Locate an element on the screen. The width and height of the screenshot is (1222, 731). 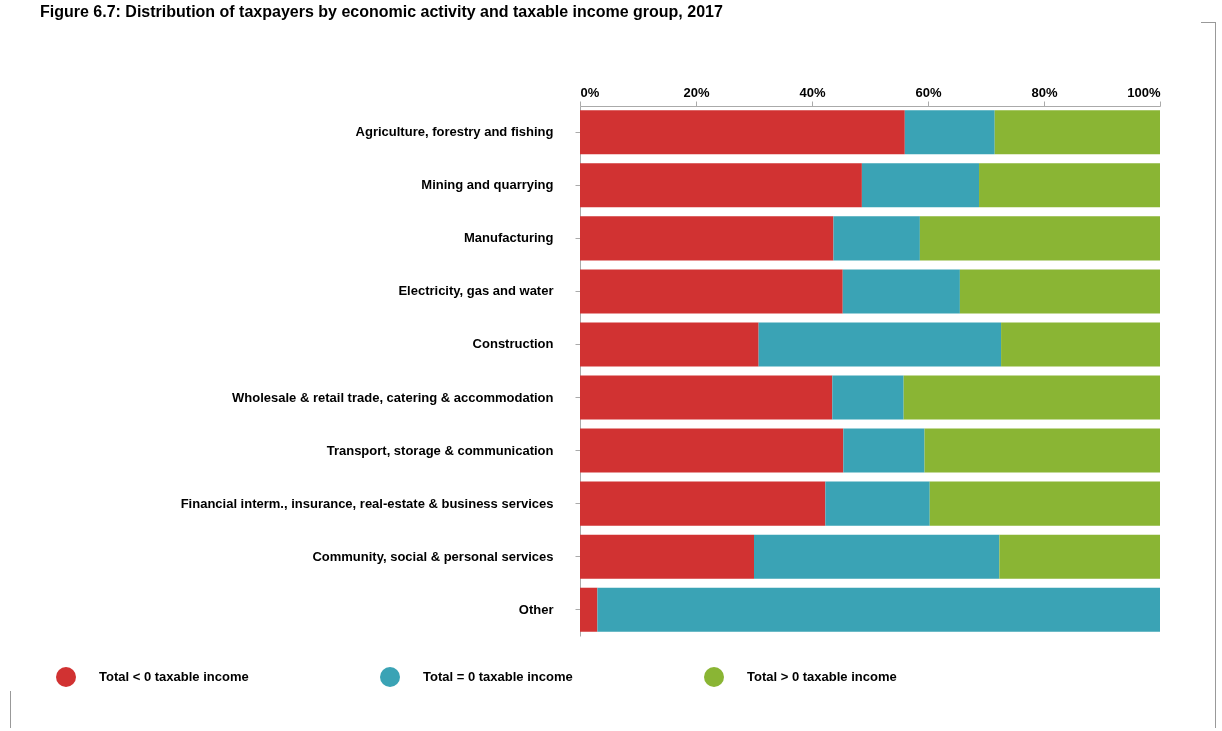
legend-label: Total < 0 taxable income is located at coordinates (174, 676).